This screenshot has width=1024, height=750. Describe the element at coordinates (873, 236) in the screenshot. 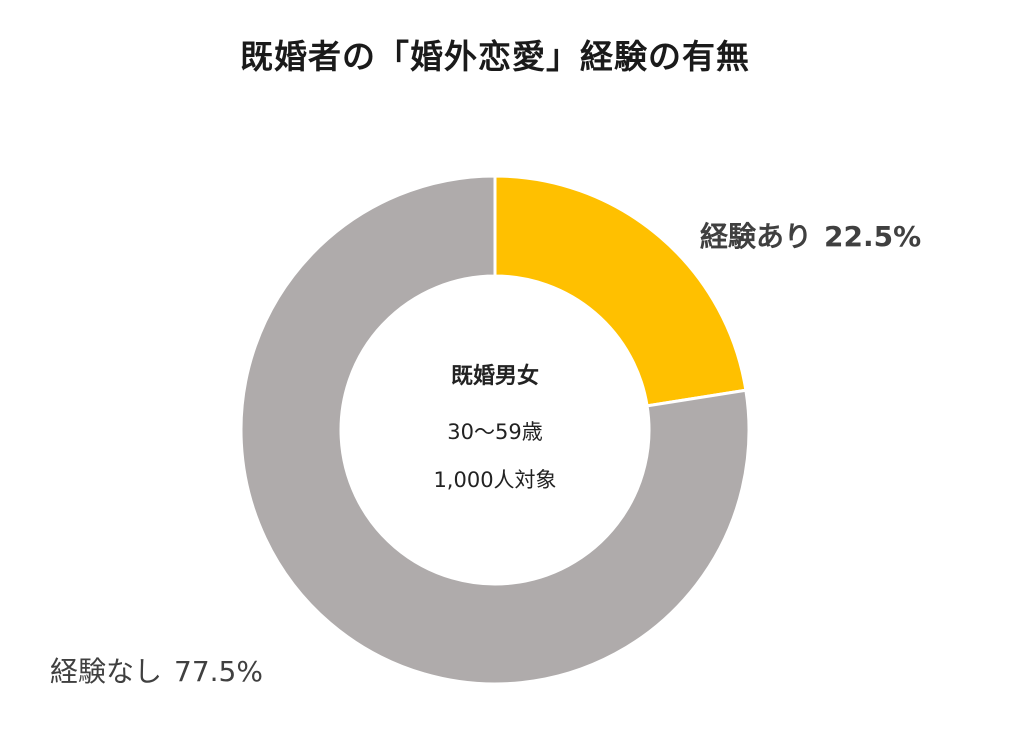

I see `slice-label-experienced-value: 22.5%` at that location.